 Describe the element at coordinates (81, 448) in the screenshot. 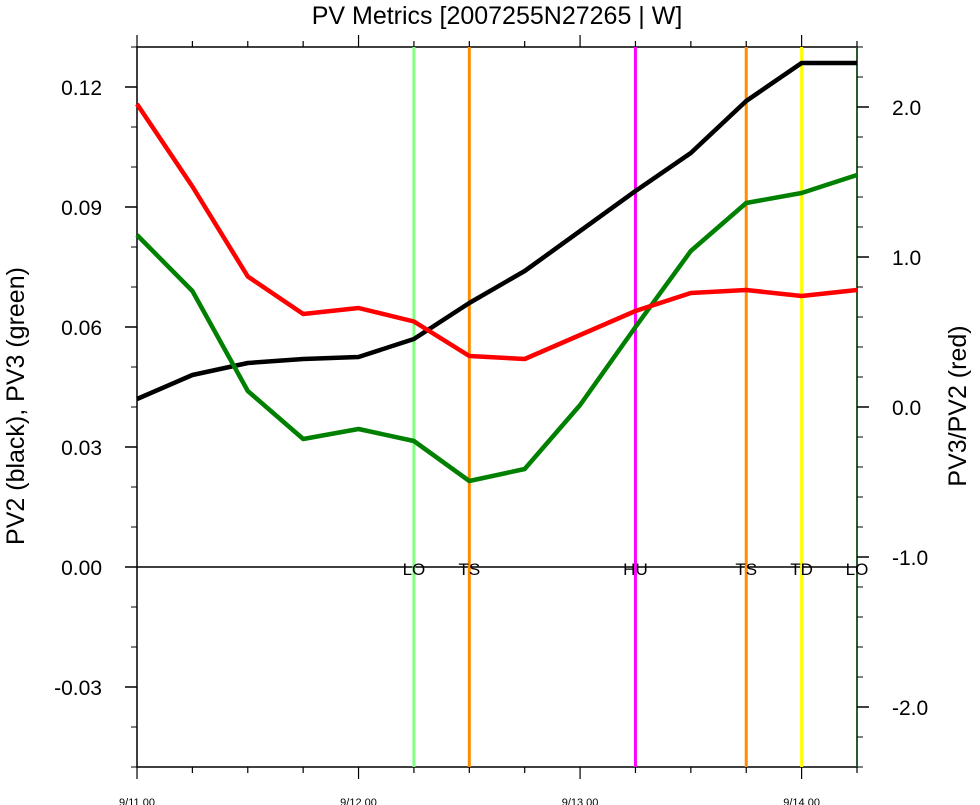

I see `y-left-tick-label: 0.03` at that location.